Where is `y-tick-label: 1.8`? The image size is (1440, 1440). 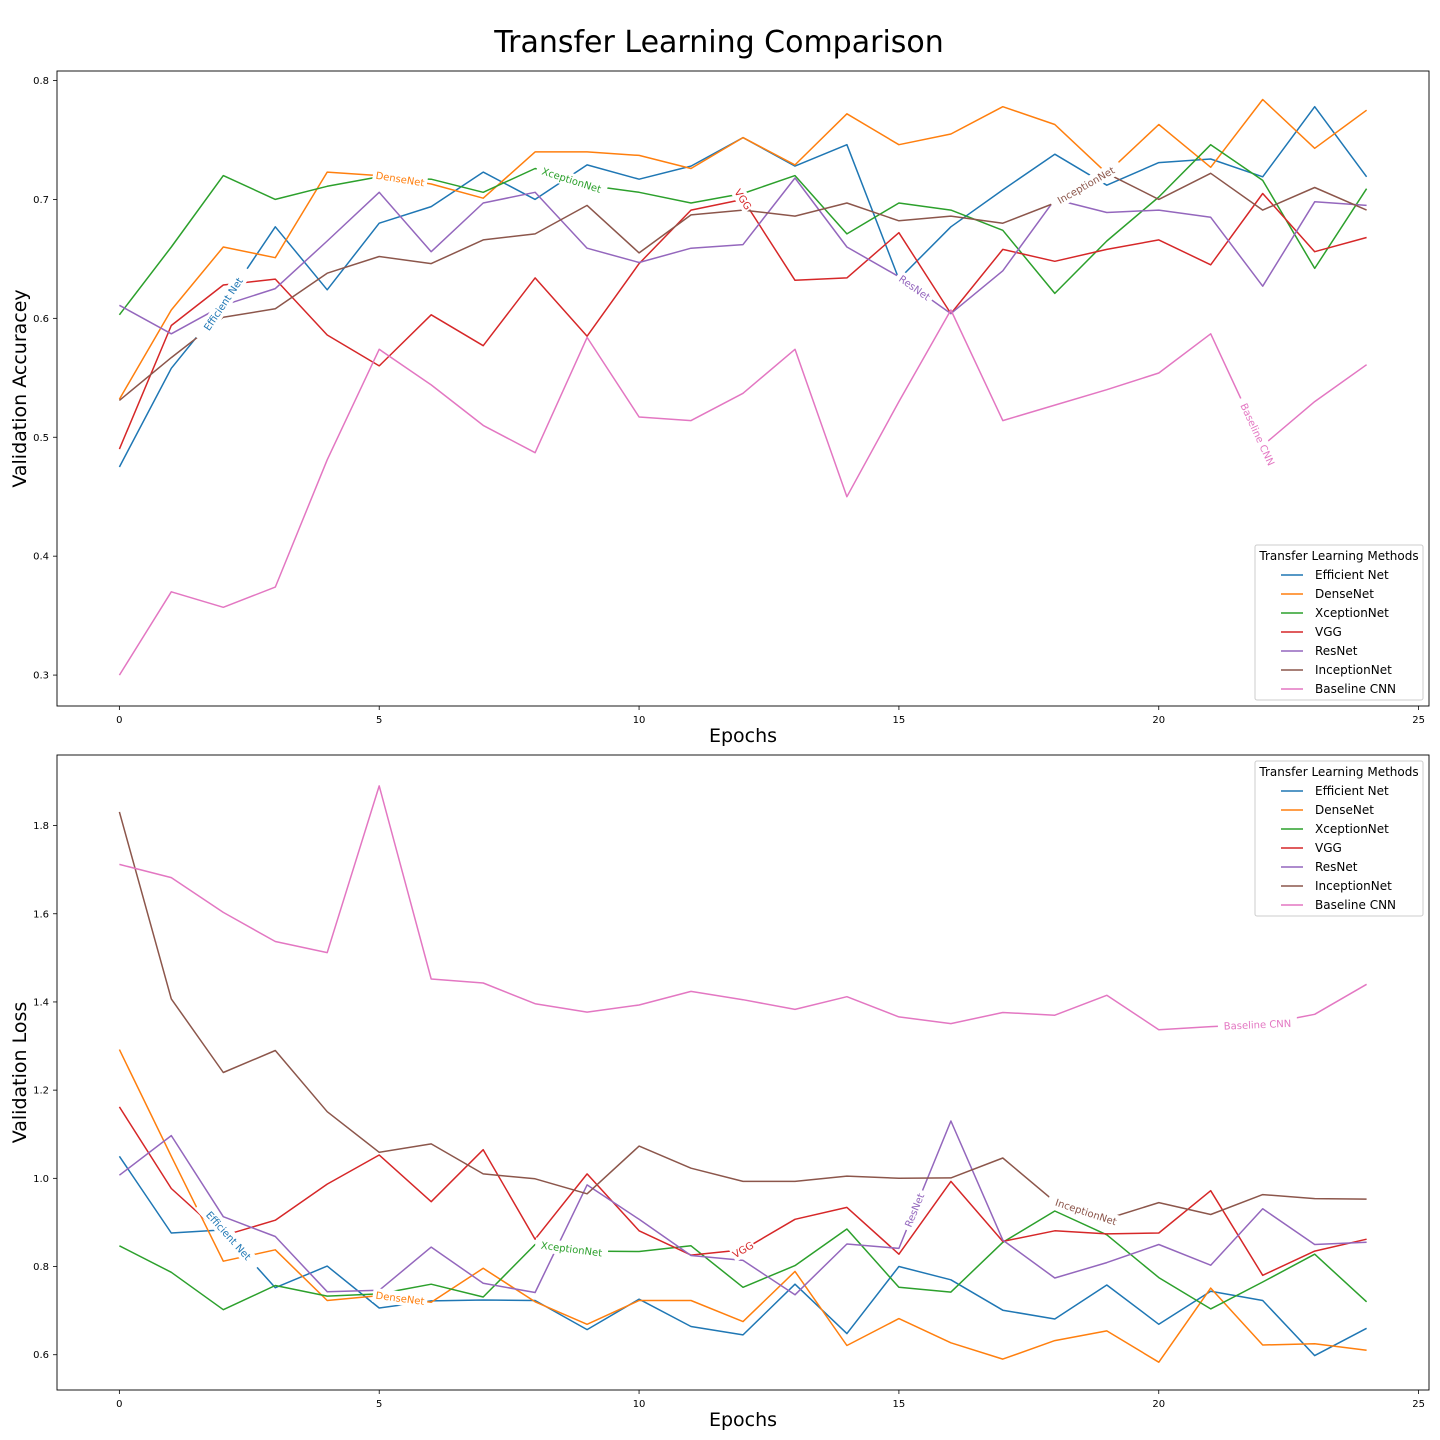 y-tick-label: 1.8 is located at coordinates (41, 826).